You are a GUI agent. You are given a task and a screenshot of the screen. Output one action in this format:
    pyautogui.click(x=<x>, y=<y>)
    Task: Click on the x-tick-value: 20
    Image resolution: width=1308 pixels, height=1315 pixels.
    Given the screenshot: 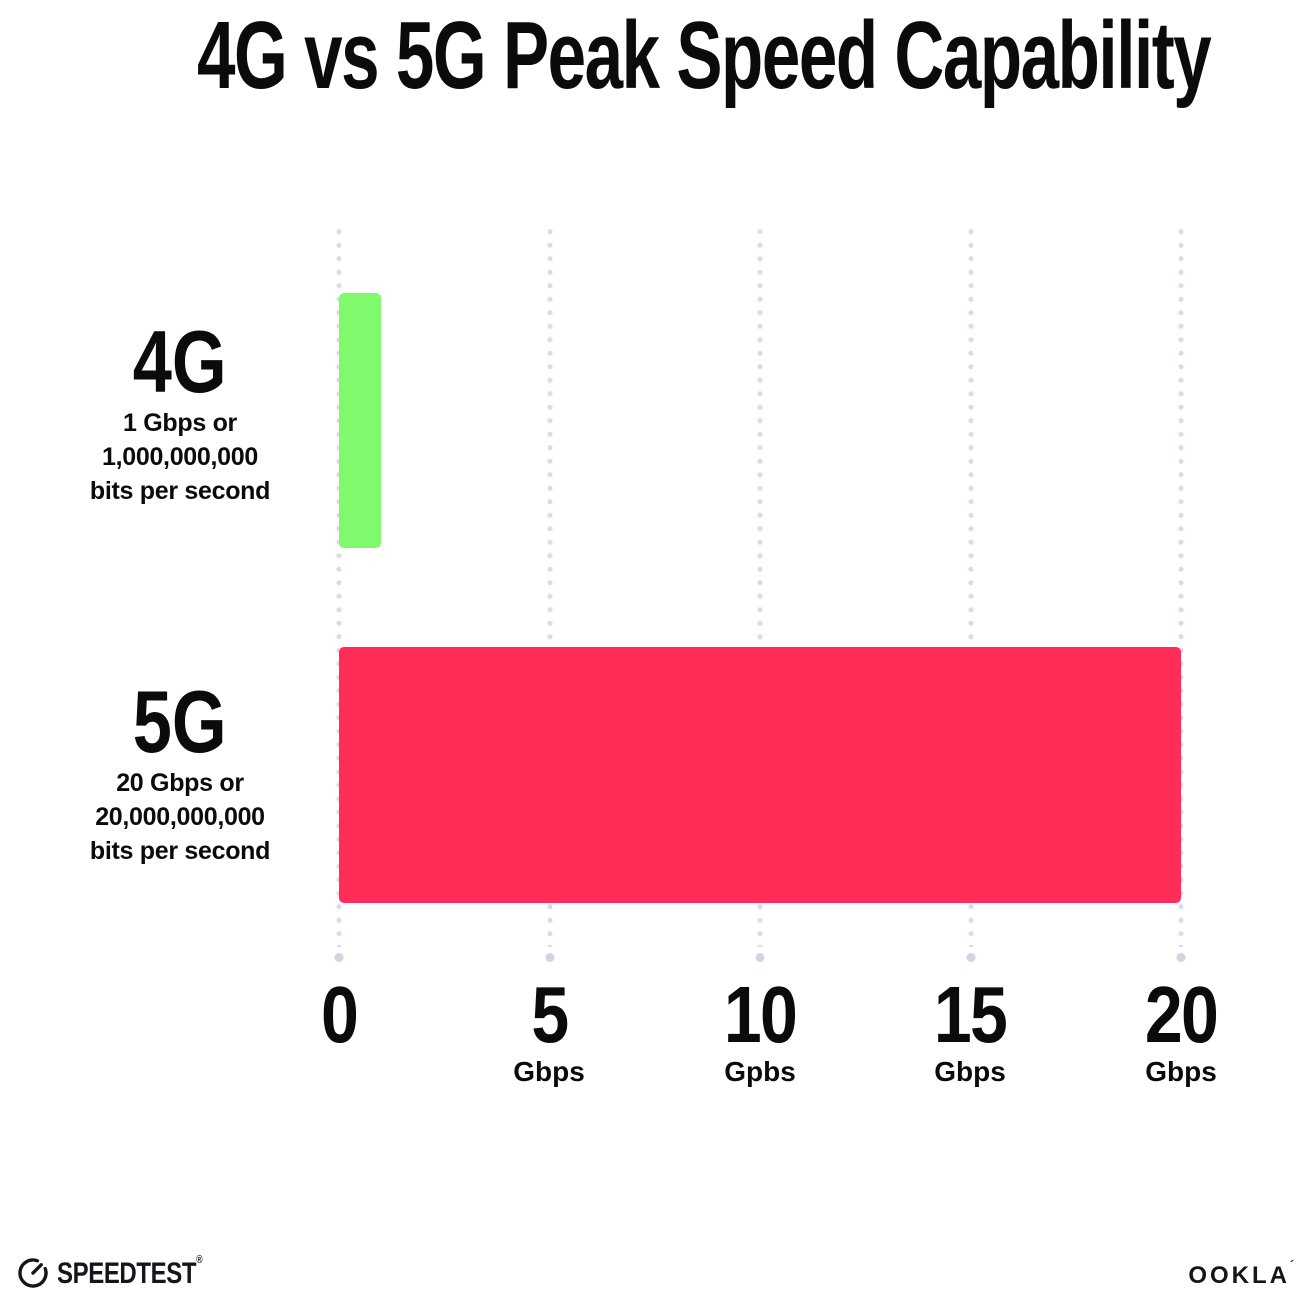 What is the action you would take?
    pyautogui.click(x=1181, y=1015)
    